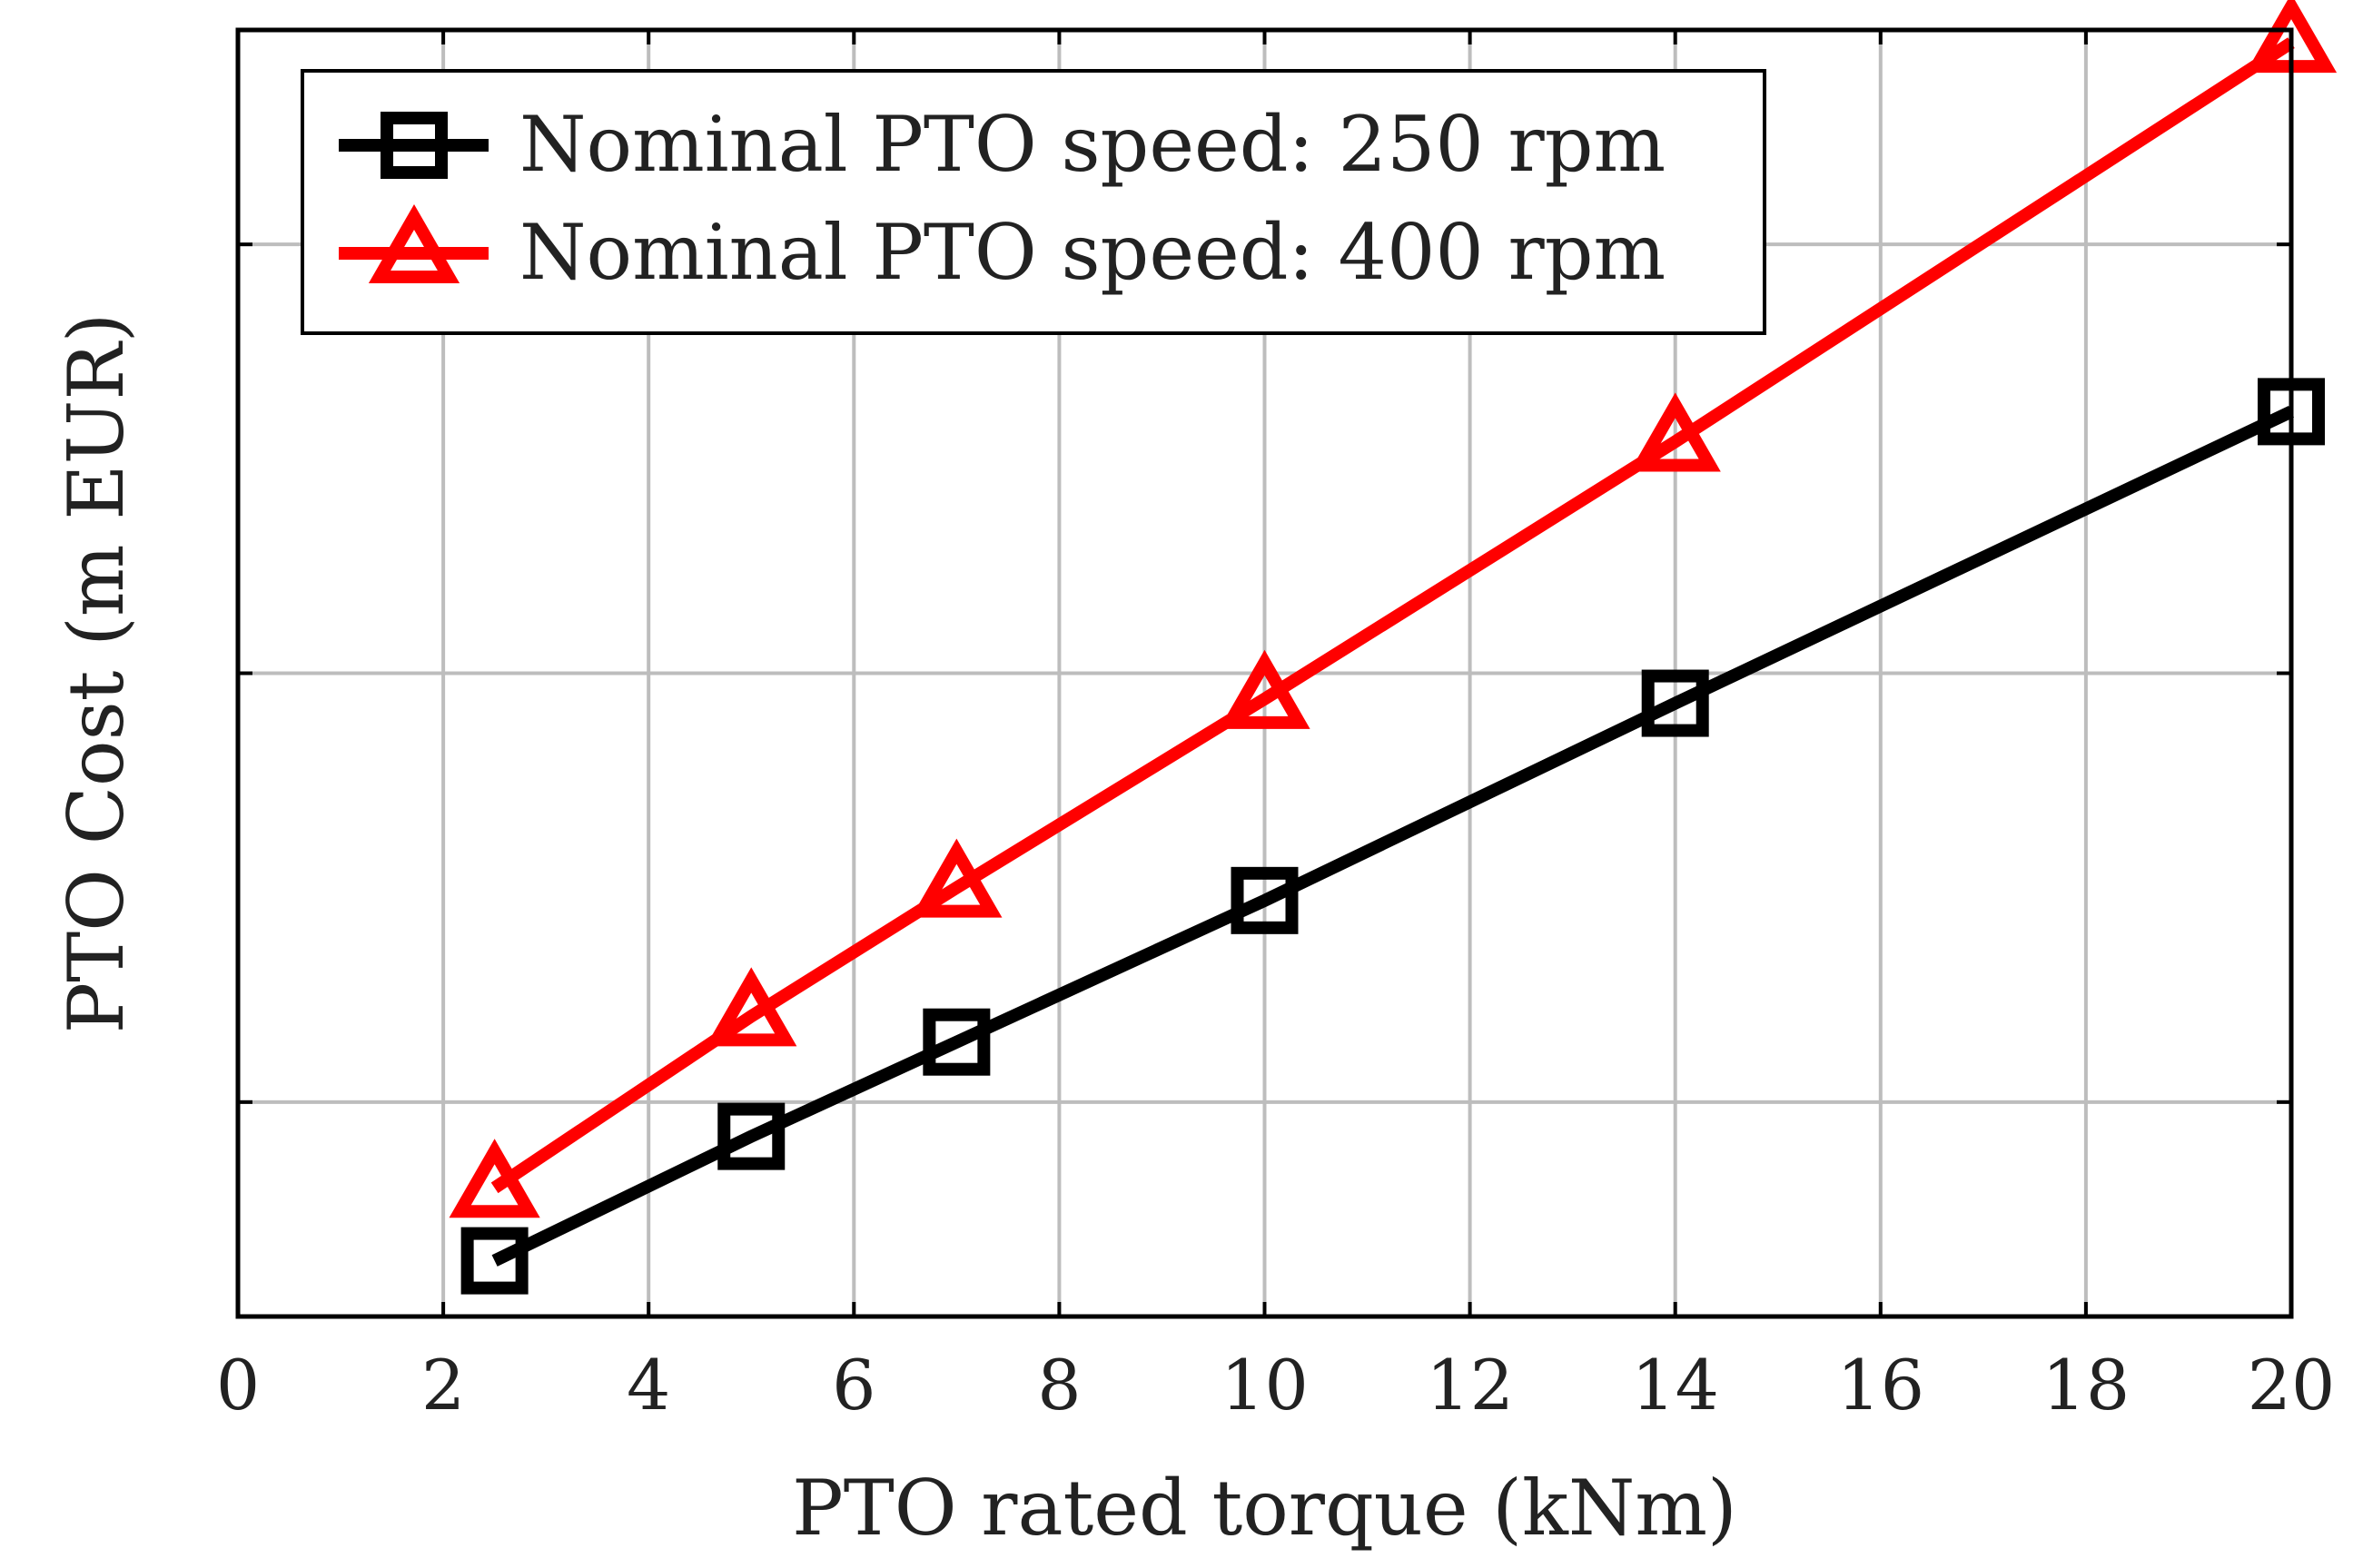  Describe the element at coordinates (2292, 1385) in the screenshot. I see `x-tick-label: 20` at that location.